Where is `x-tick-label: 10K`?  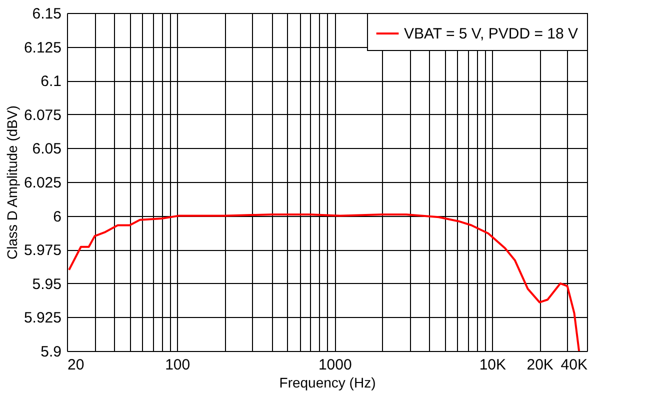
x-tick-label: 10K is located at coordinates (492, 365).